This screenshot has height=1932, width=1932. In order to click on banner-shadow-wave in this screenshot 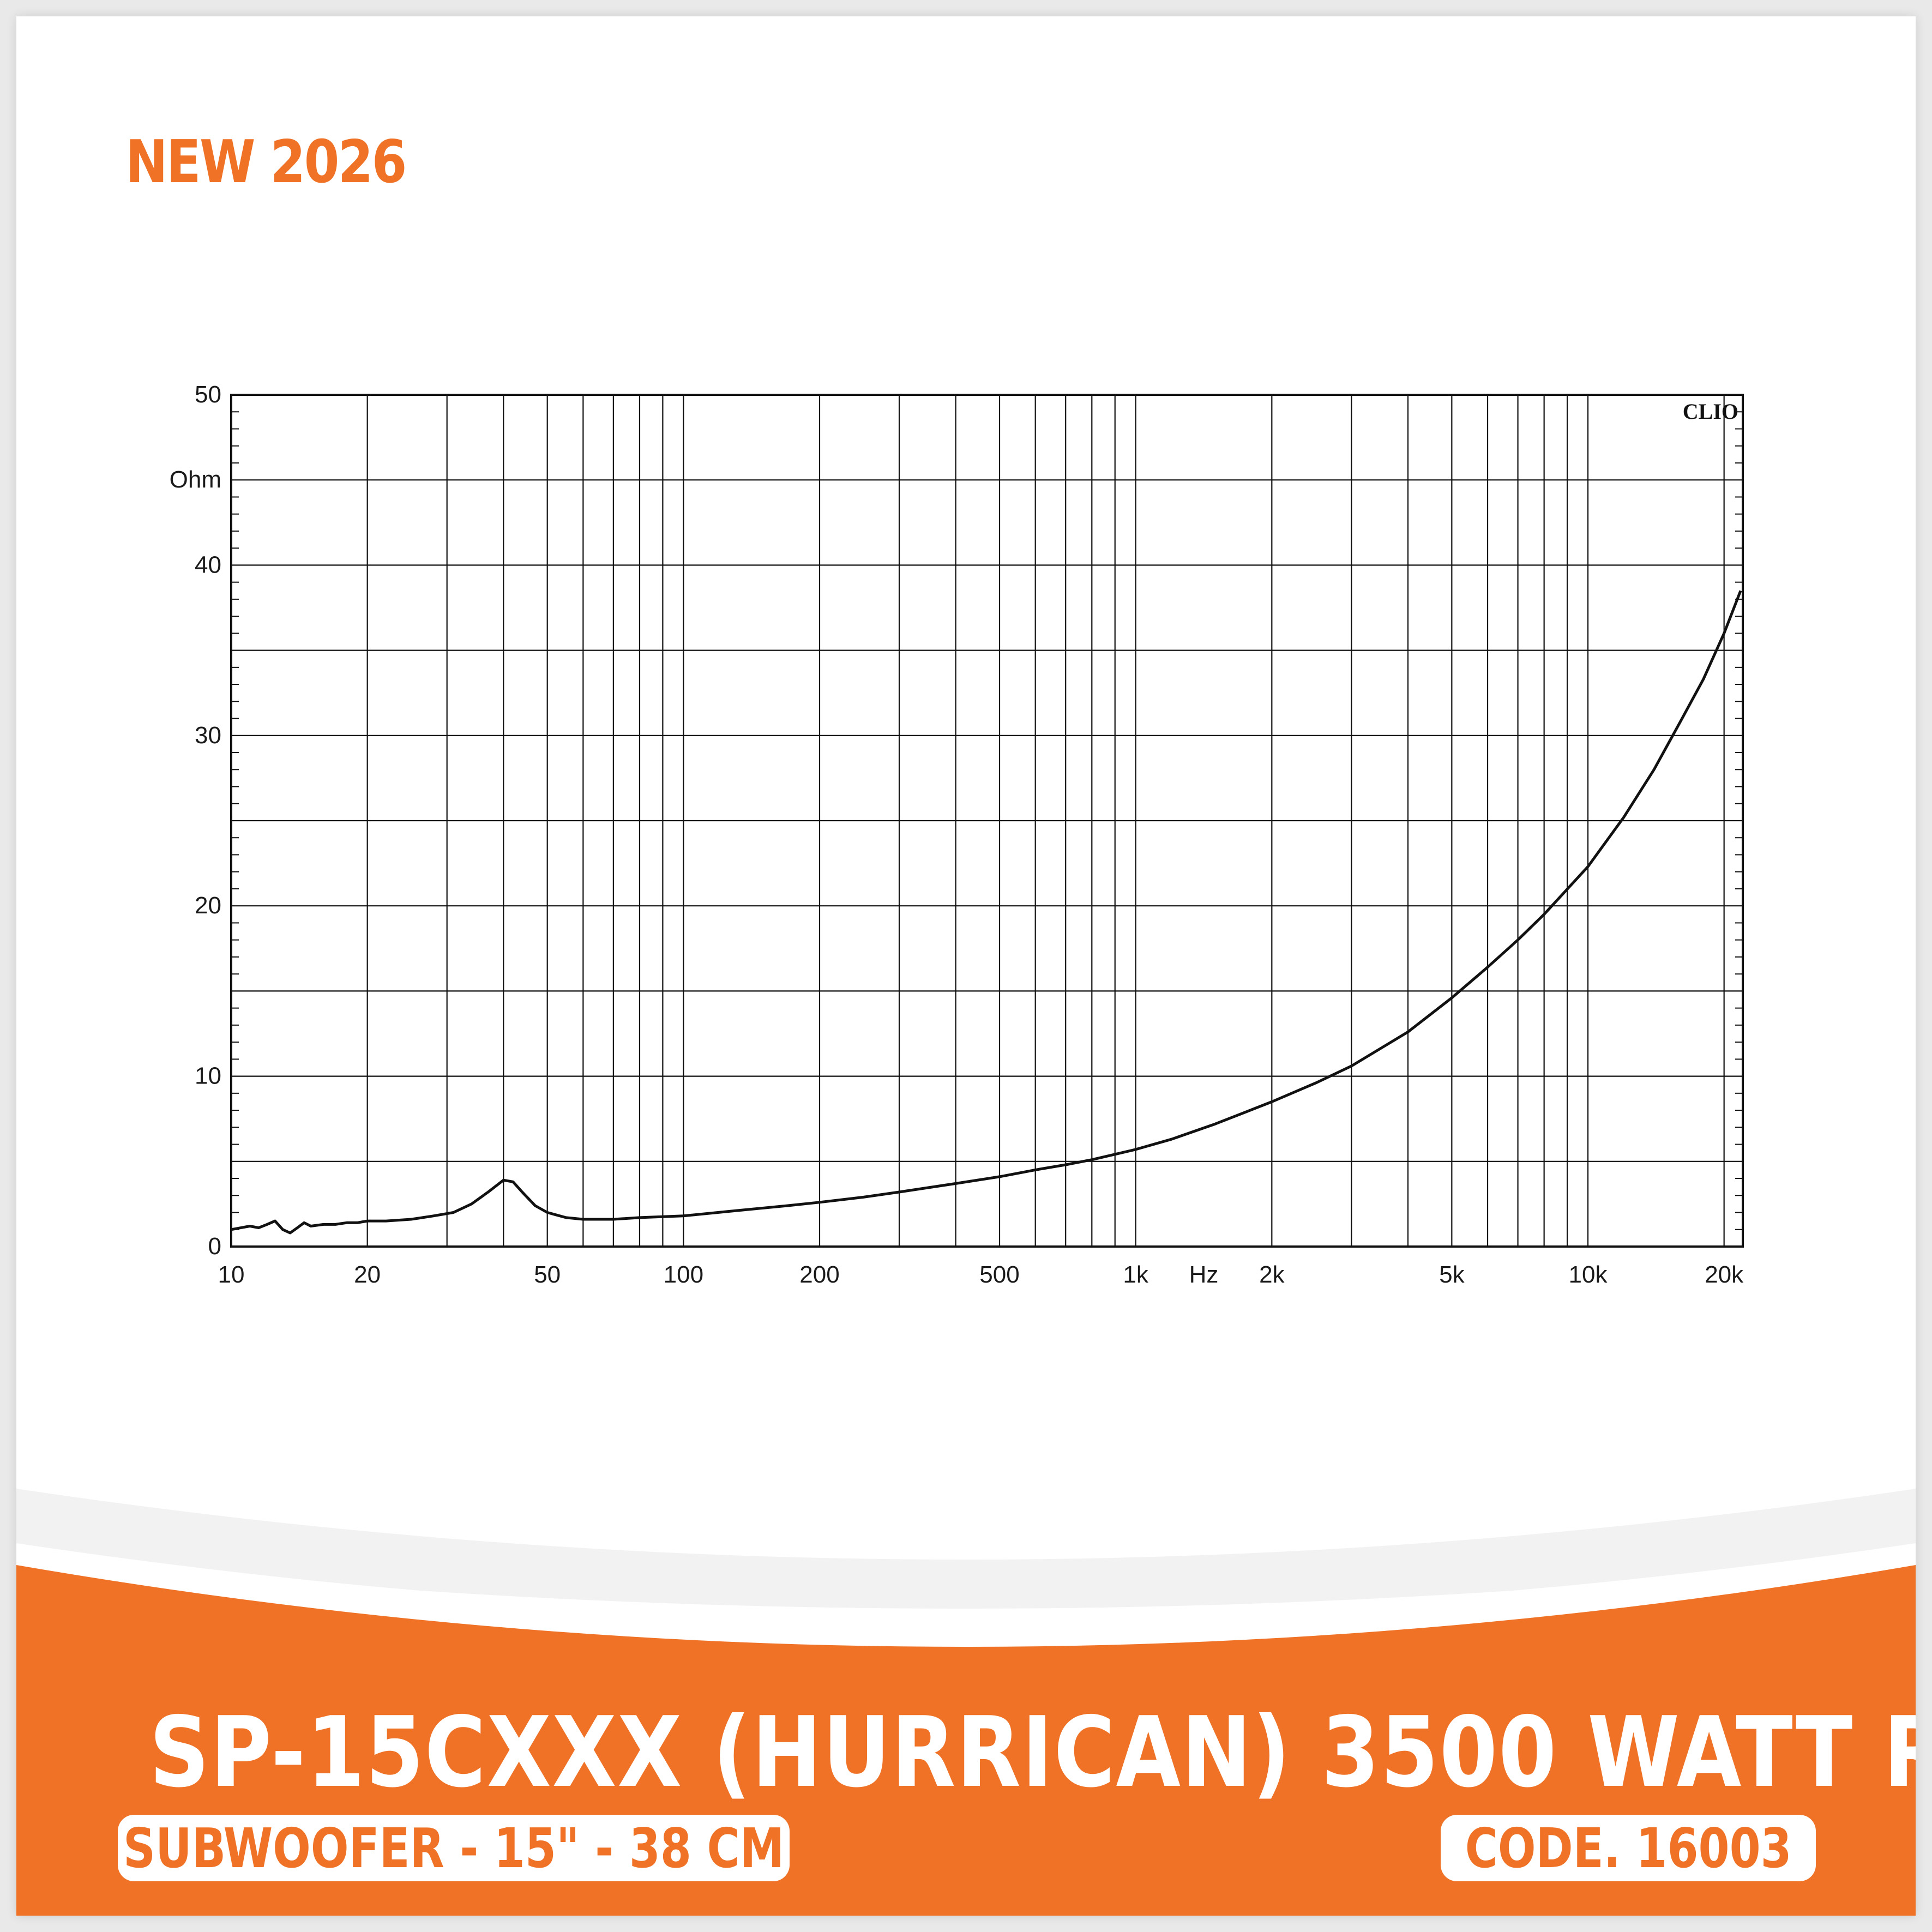, I will do `click(966, 1549)`.